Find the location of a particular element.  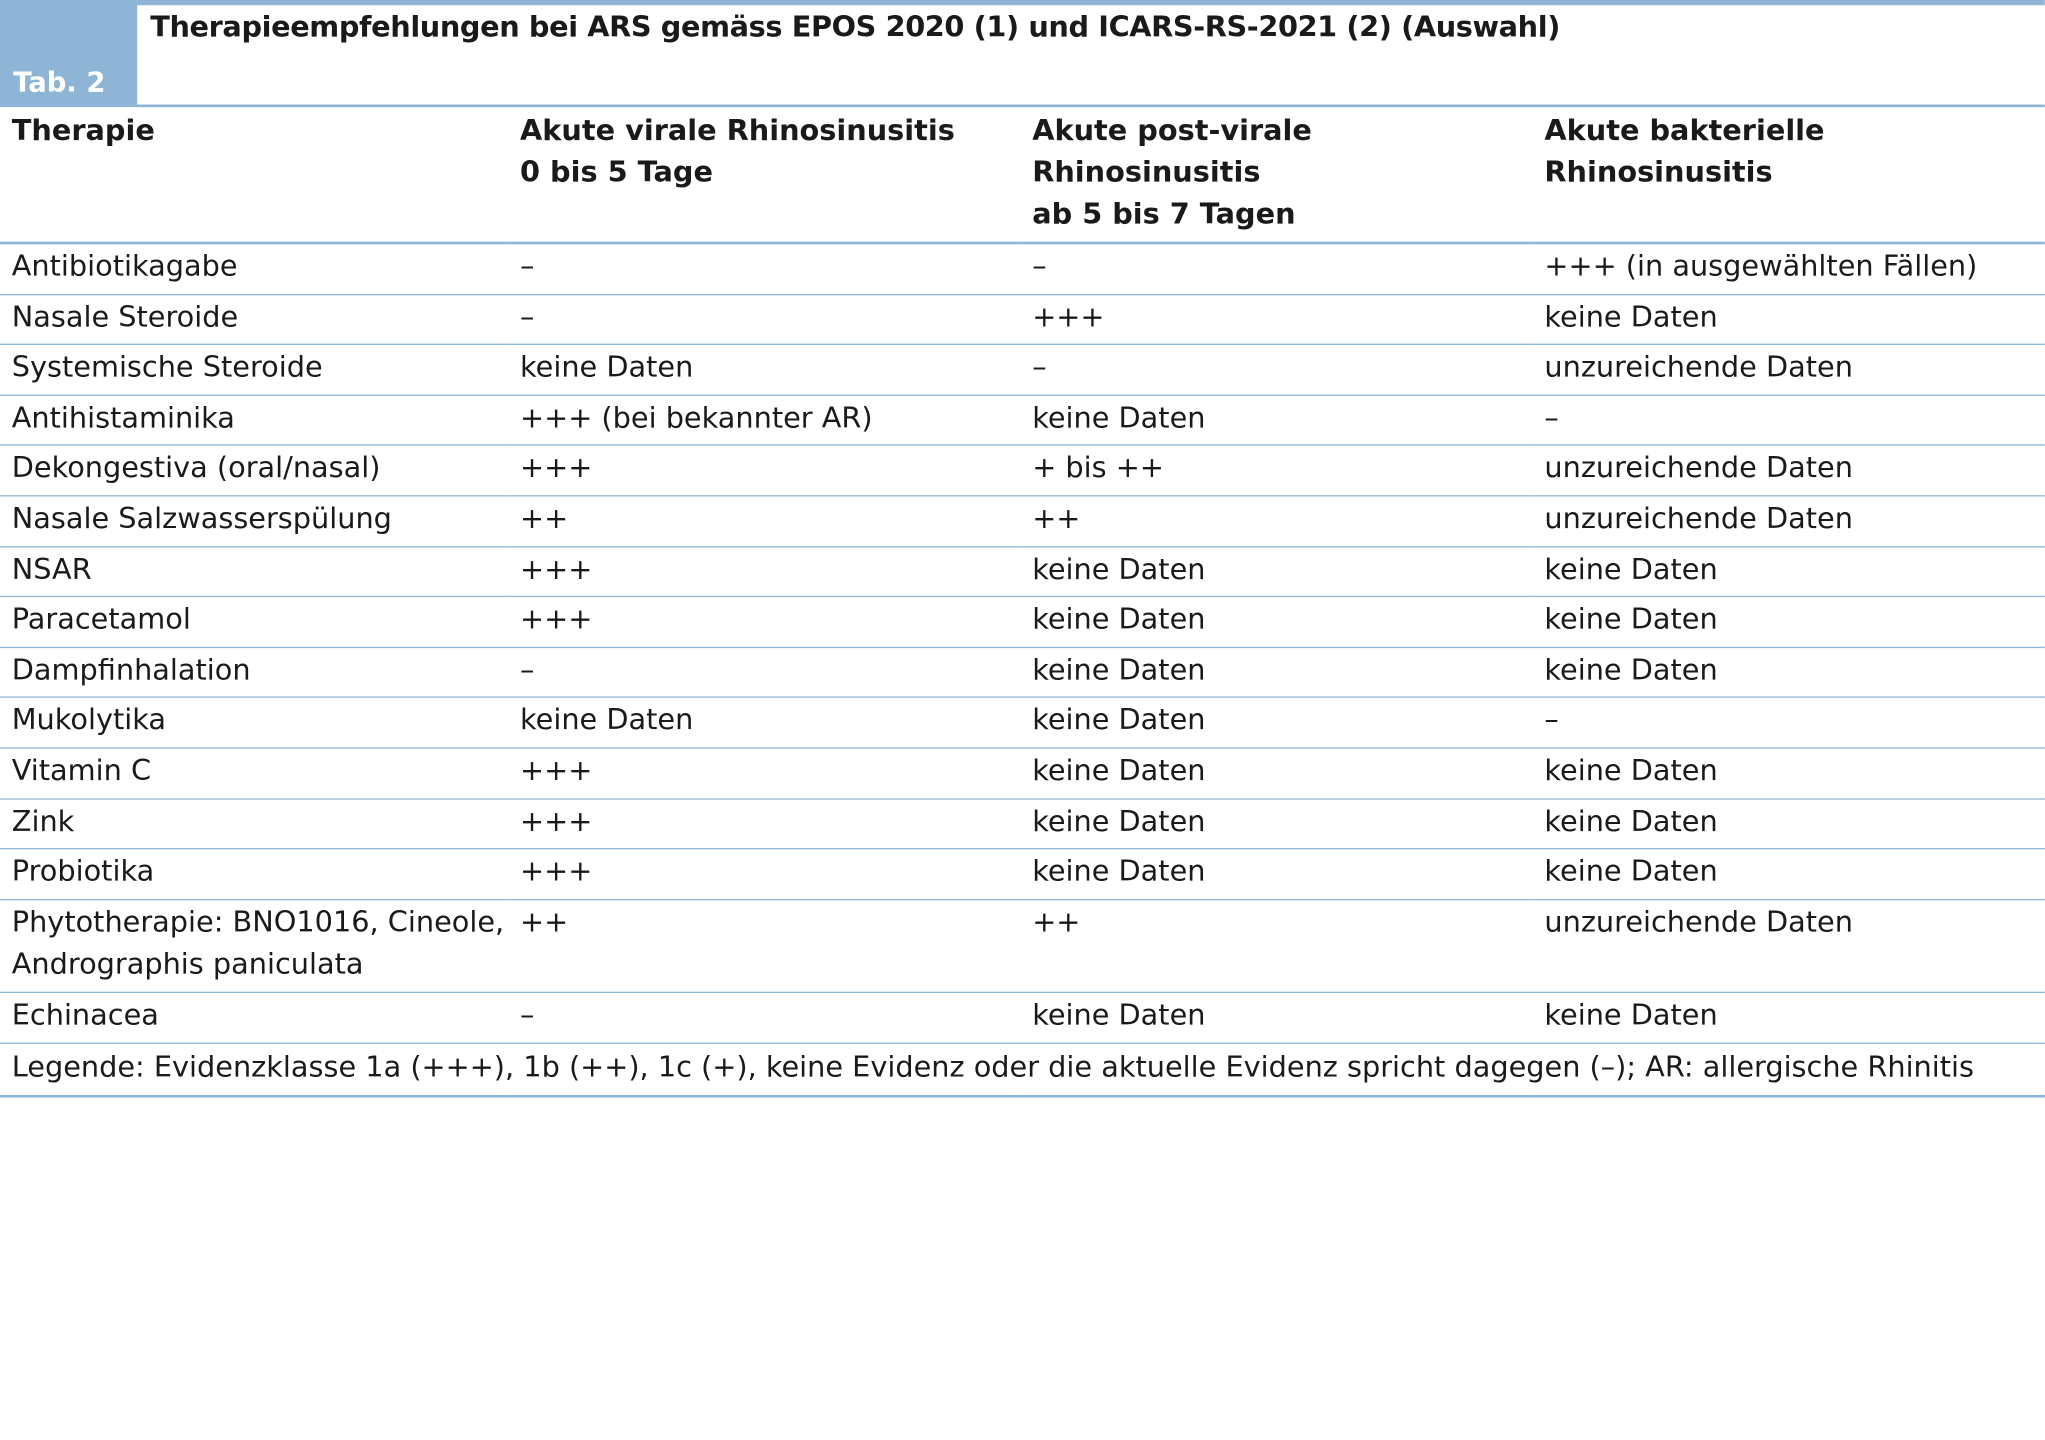

column-header: Akute bakterielle Rhinosinusitis is located at coordinates (1788, 176).